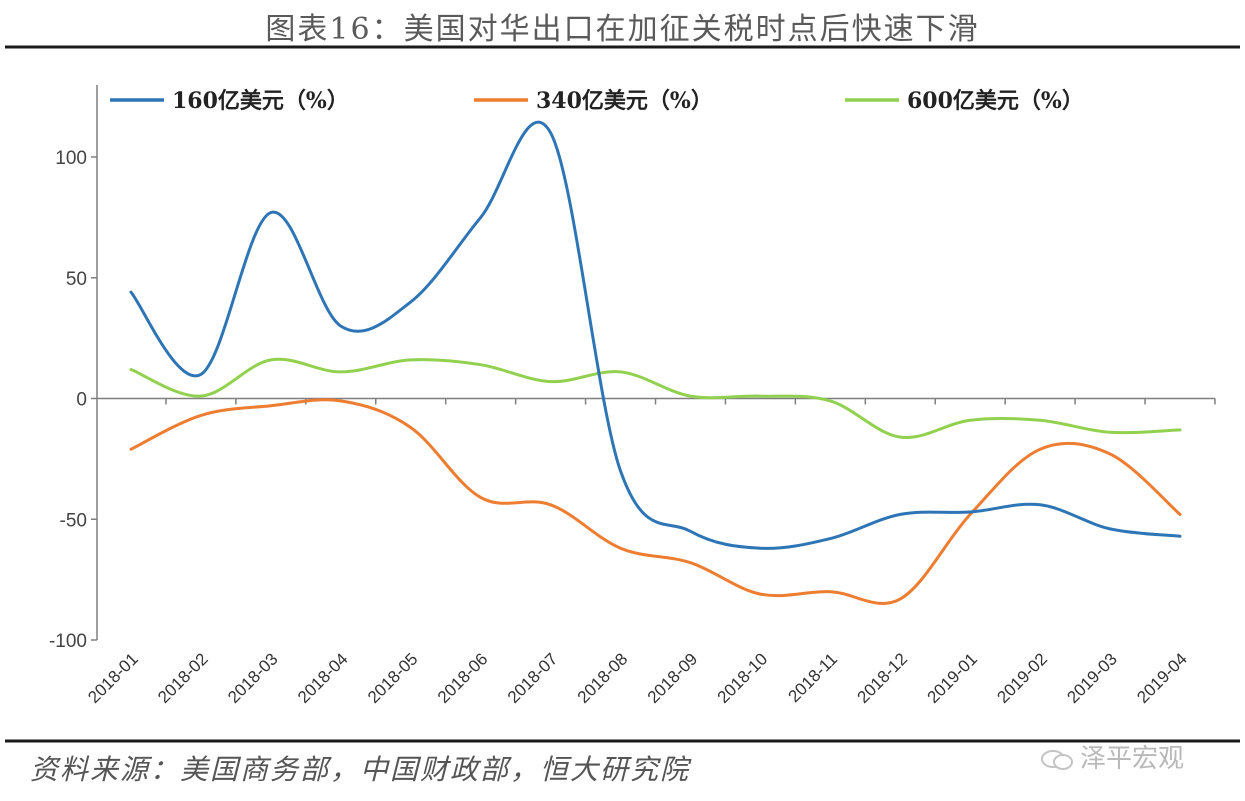  Describe the element at coordinates (113, 678) in the screenshot. I see `x-tick-label: 2018-01` at that location.